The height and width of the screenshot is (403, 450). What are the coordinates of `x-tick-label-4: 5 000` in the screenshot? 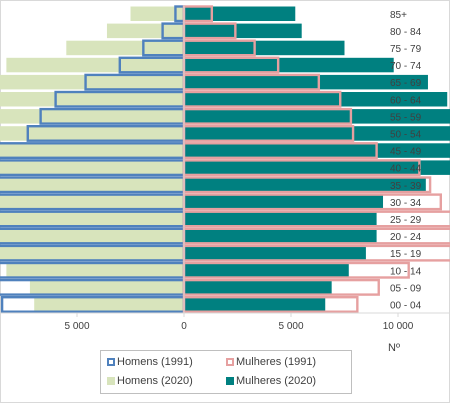 It's located at (290, 326).